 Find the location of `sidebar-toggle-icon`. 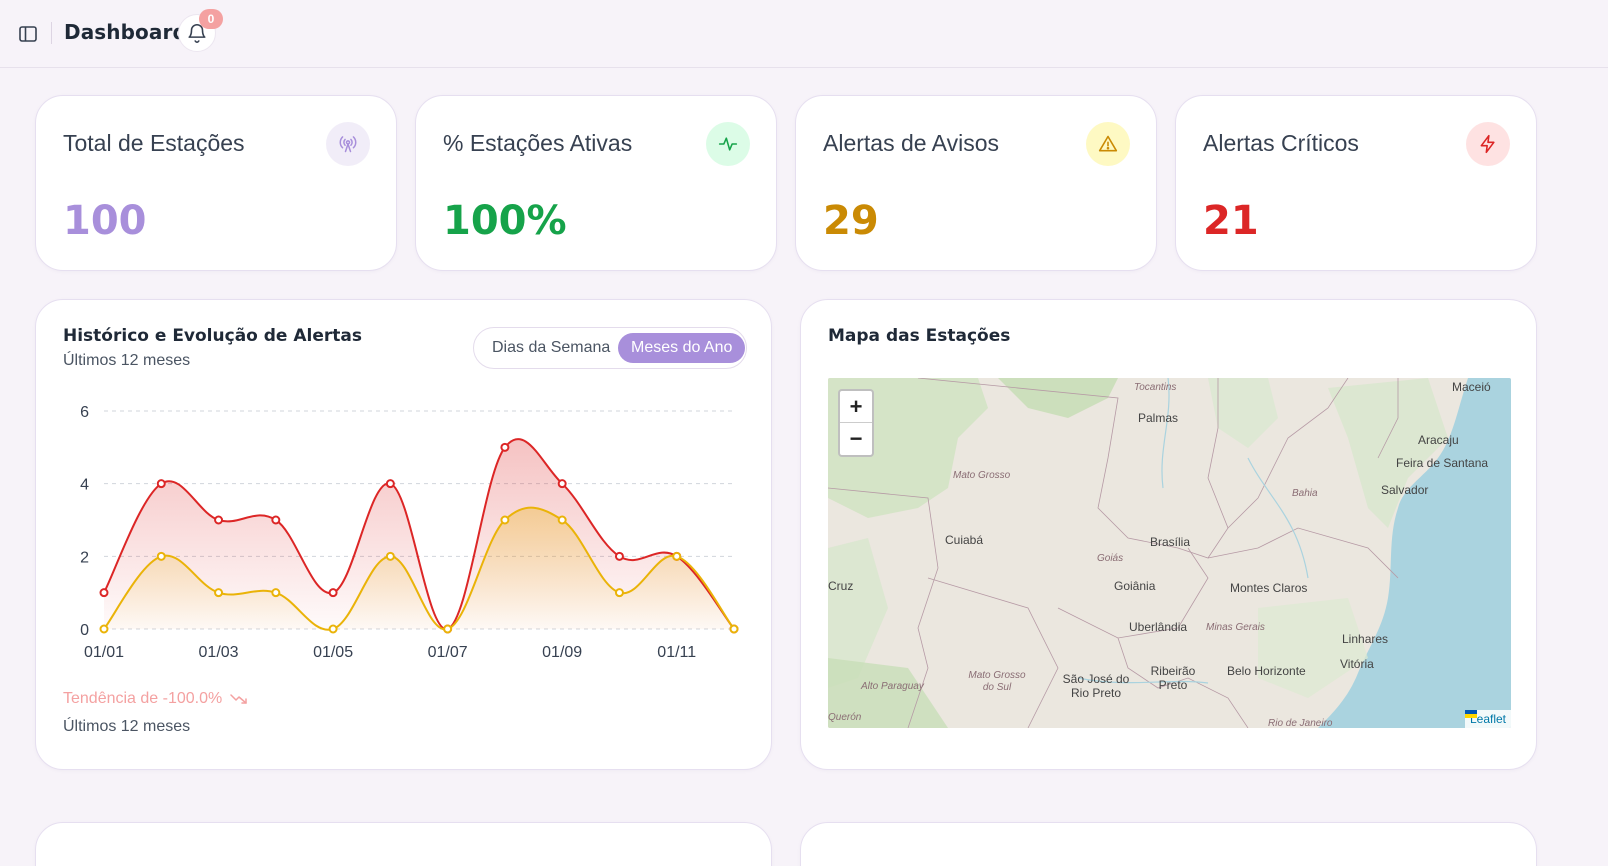

sidebar-toggle-icon is located at coordinates (28, 34).